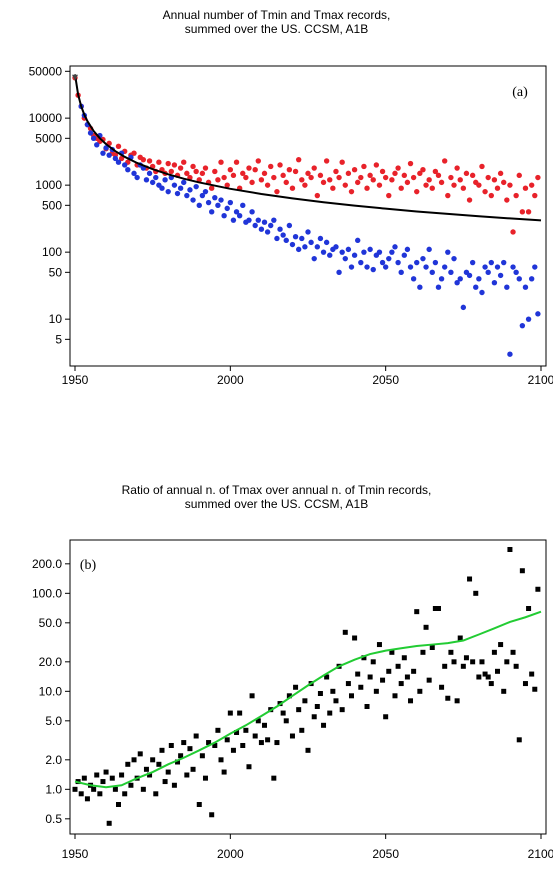  What do you see at coordinates (276, 504) in the screenshot?
I see `chart-b-title-line: summed over the US. CCSM, A1B` at bounding box center [276, 504].